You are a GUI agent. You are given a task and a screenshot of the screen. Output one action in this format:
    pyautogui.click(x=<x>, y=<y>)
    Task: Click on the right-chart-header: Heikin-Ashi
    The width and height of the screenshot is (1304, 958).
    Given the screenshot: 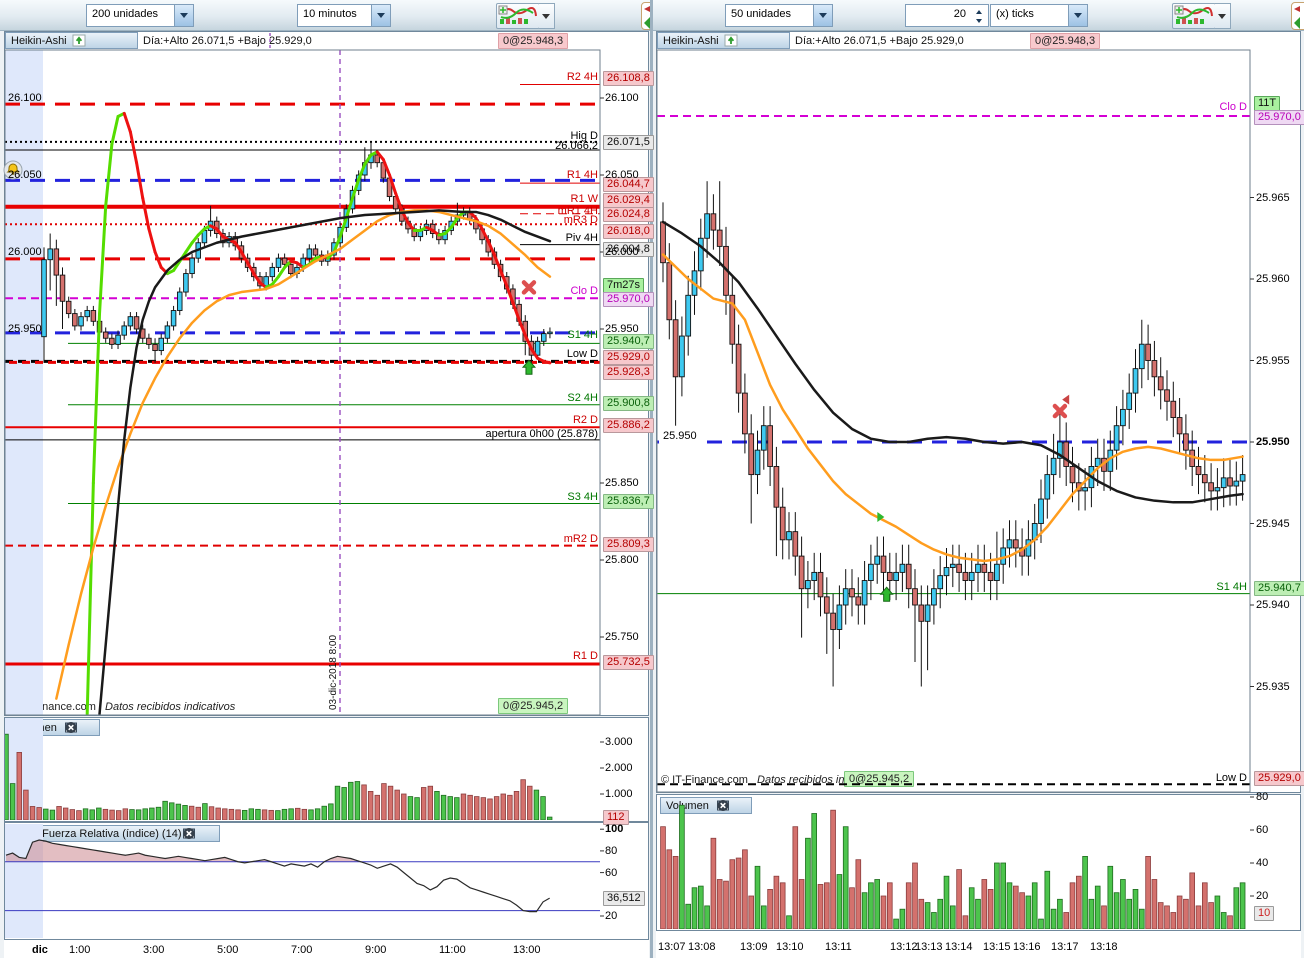 What is the action you would take?
    pyautogui.click(x=723, y=40)
    